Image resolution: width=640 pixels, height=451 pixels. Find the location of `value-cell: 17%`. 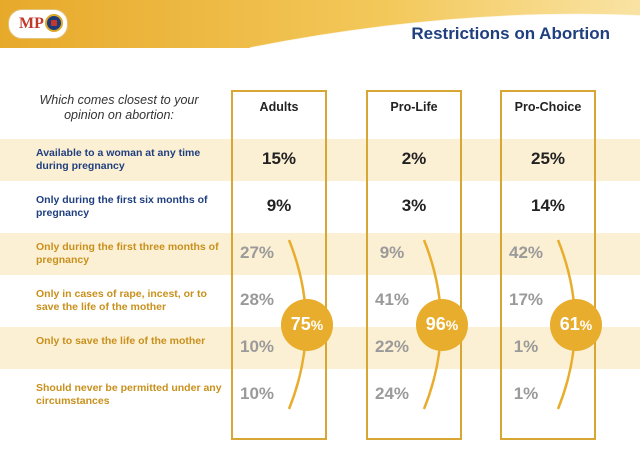

value-cell: 17% is located at coordinates (526, 299).